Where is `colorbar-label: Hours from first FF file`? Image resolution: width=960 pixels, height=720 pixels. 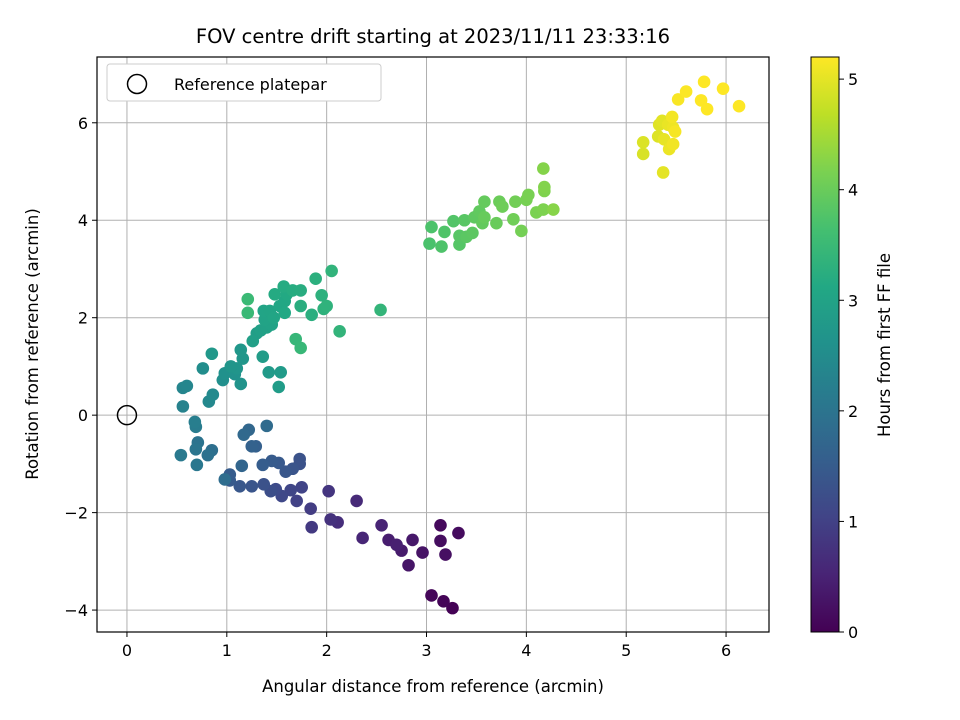
colorbar-label: Hours from first FF file is located at coordinates (884, 345).